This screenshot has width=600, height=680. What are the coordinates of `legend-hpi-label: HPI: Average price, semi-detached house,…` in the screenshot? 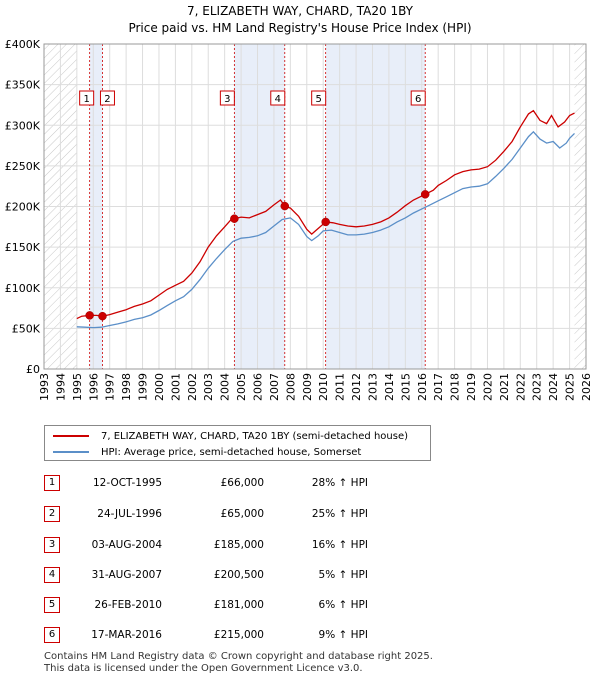 It's located at (231, 452).